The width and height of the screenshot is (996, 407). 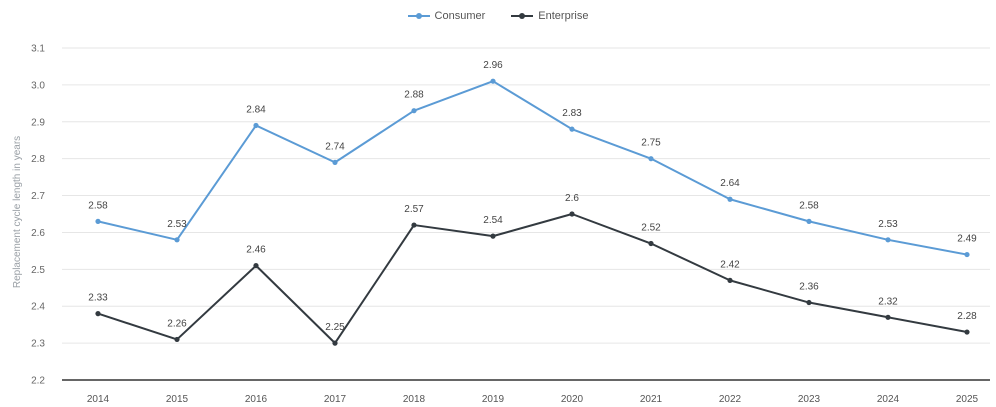 I want to click on y-tick-label: 2.4, so click(x=38, y=307).